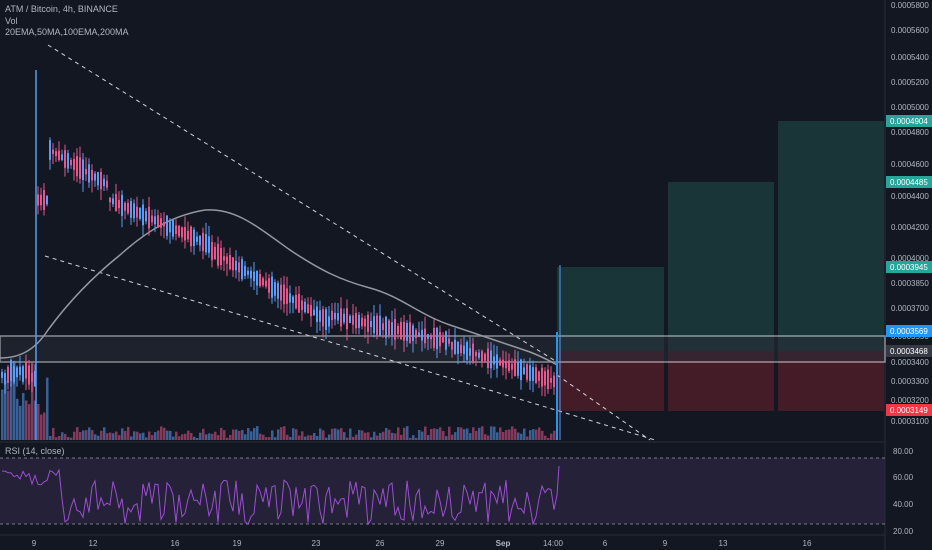 This screenshot has width=932, height=550. What do you see at coordinates (35, 451) in the screenshot?
I see `rsi-legend: RSI (14, close)` at bounding box center [35, 451].